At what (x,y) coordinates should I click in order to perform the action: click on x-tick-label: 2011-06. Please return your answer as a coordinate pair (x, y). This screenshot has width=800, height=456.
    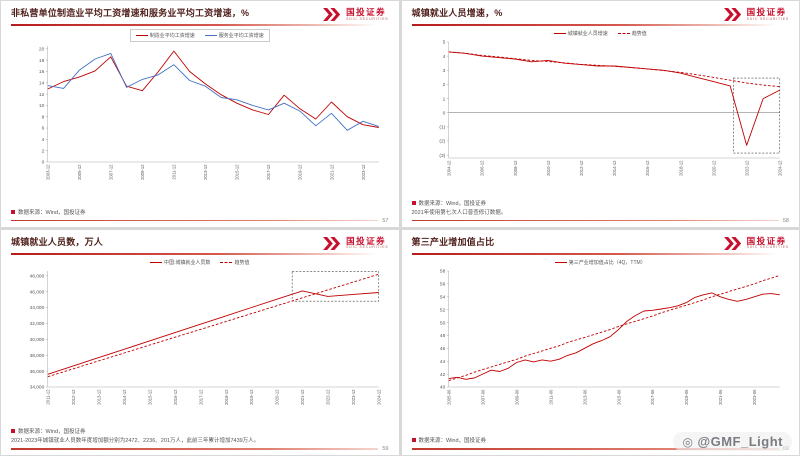
    Looking at the image, I should click on (550, 396).